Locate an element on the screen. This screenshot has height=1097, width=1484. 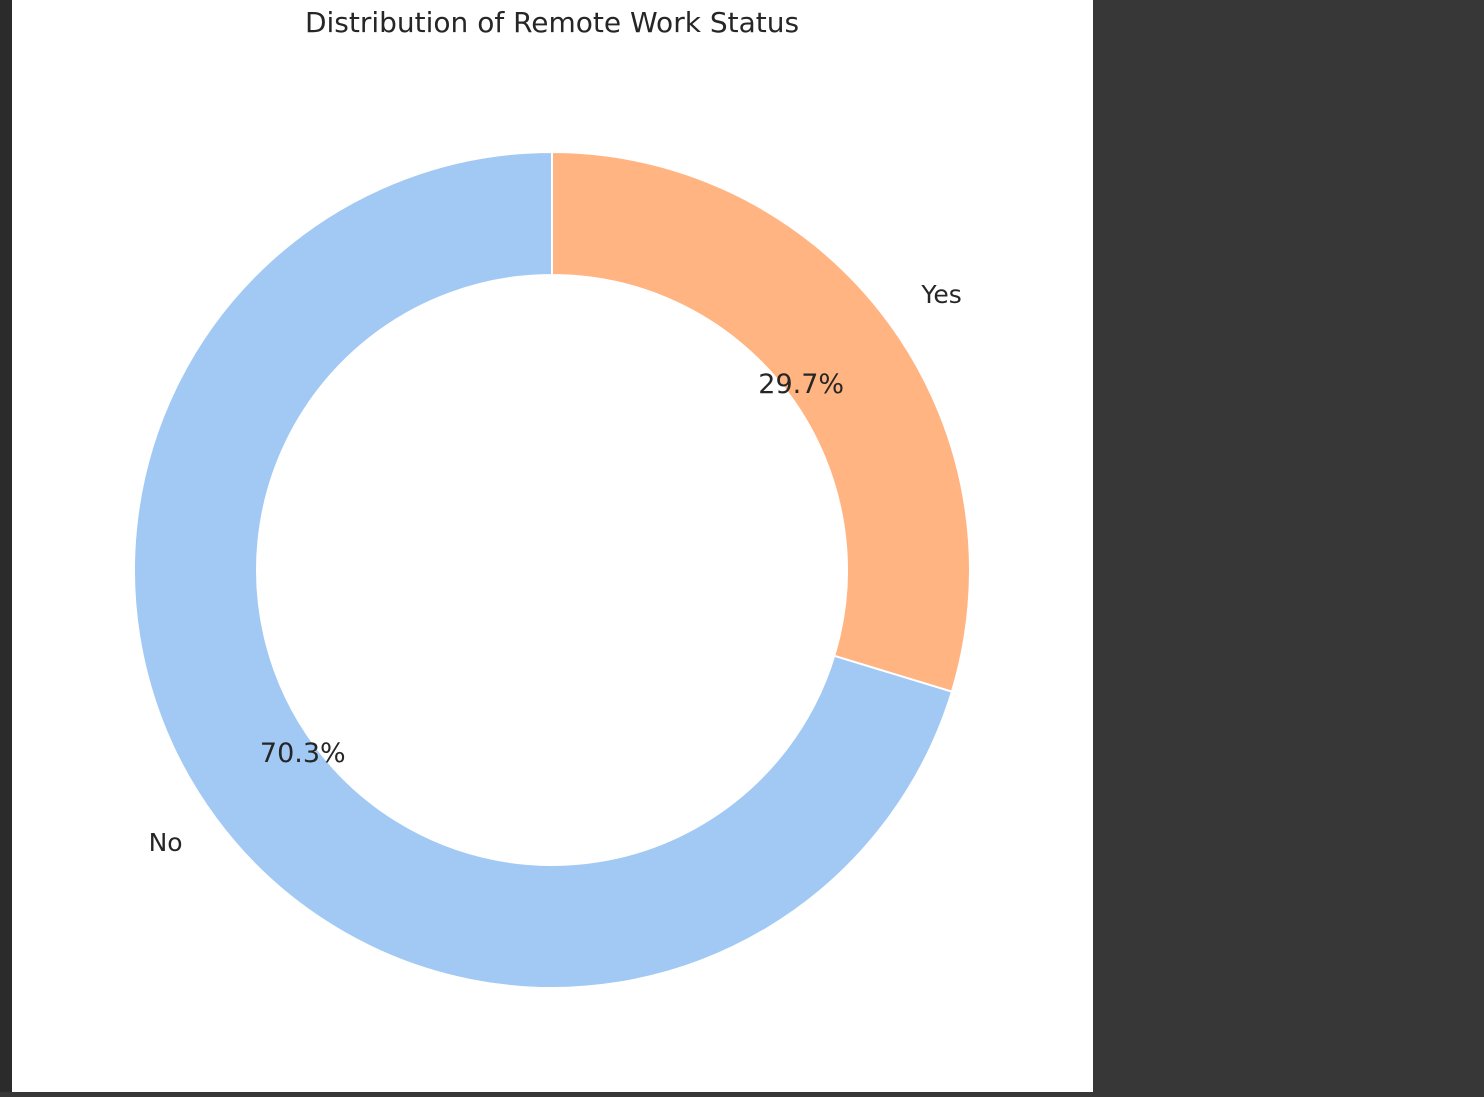
slice-yes is located at coordinates (761, 421).